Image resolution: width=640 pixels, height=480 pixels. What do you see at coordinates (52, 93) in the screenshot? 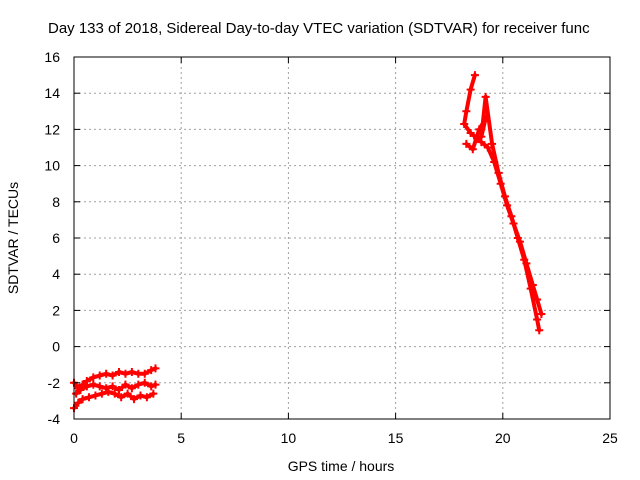
I see `y-tick-label: 14` at bounding box center [52, 93].